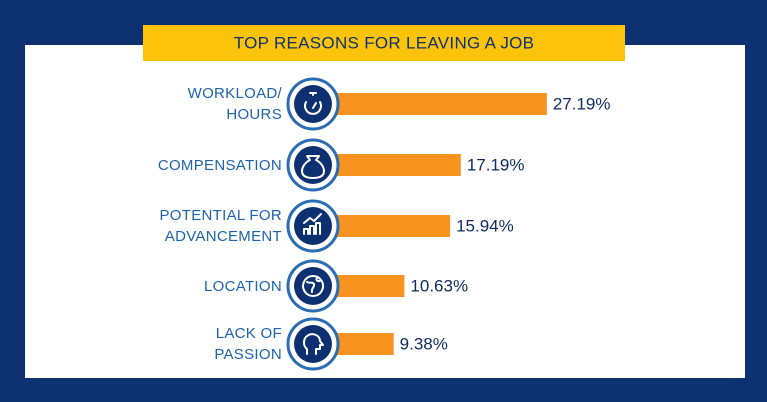  Describe the element at coordinates (424, 343) in the screenshot. I see `value-label: 9.38%` at that location.